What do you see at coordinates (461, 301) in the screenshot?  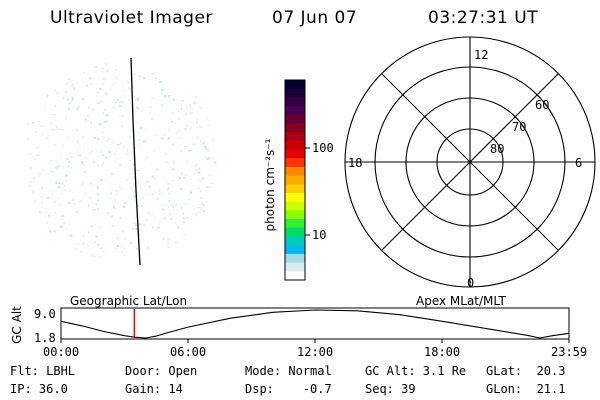 I see `alt-plot-right-title: Apex MLat/MLT` at bounding box center [461, 301].